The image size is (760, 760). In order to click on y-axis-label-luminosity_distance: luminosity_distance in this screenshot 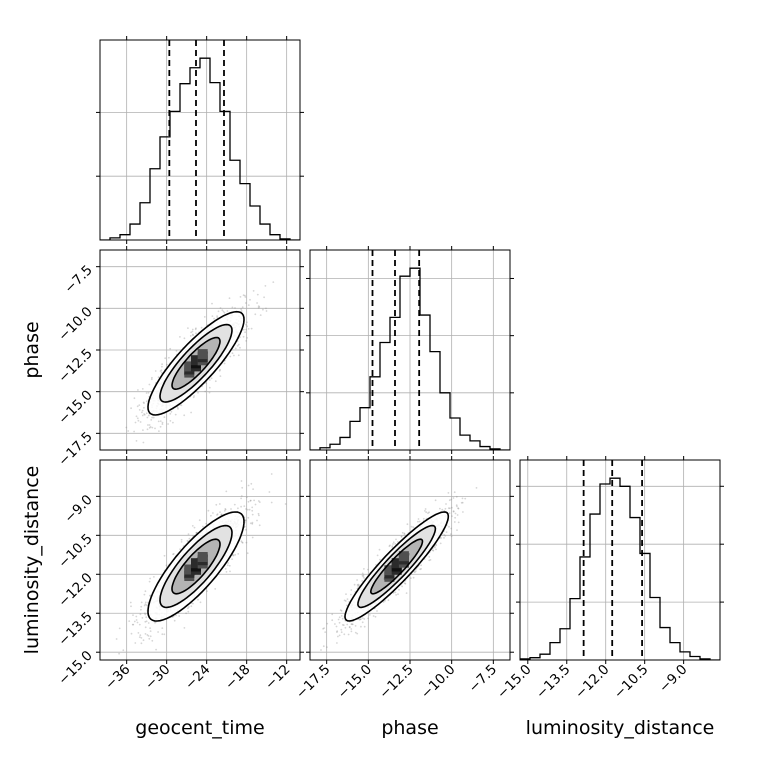, I will do `click(32, 560)`.